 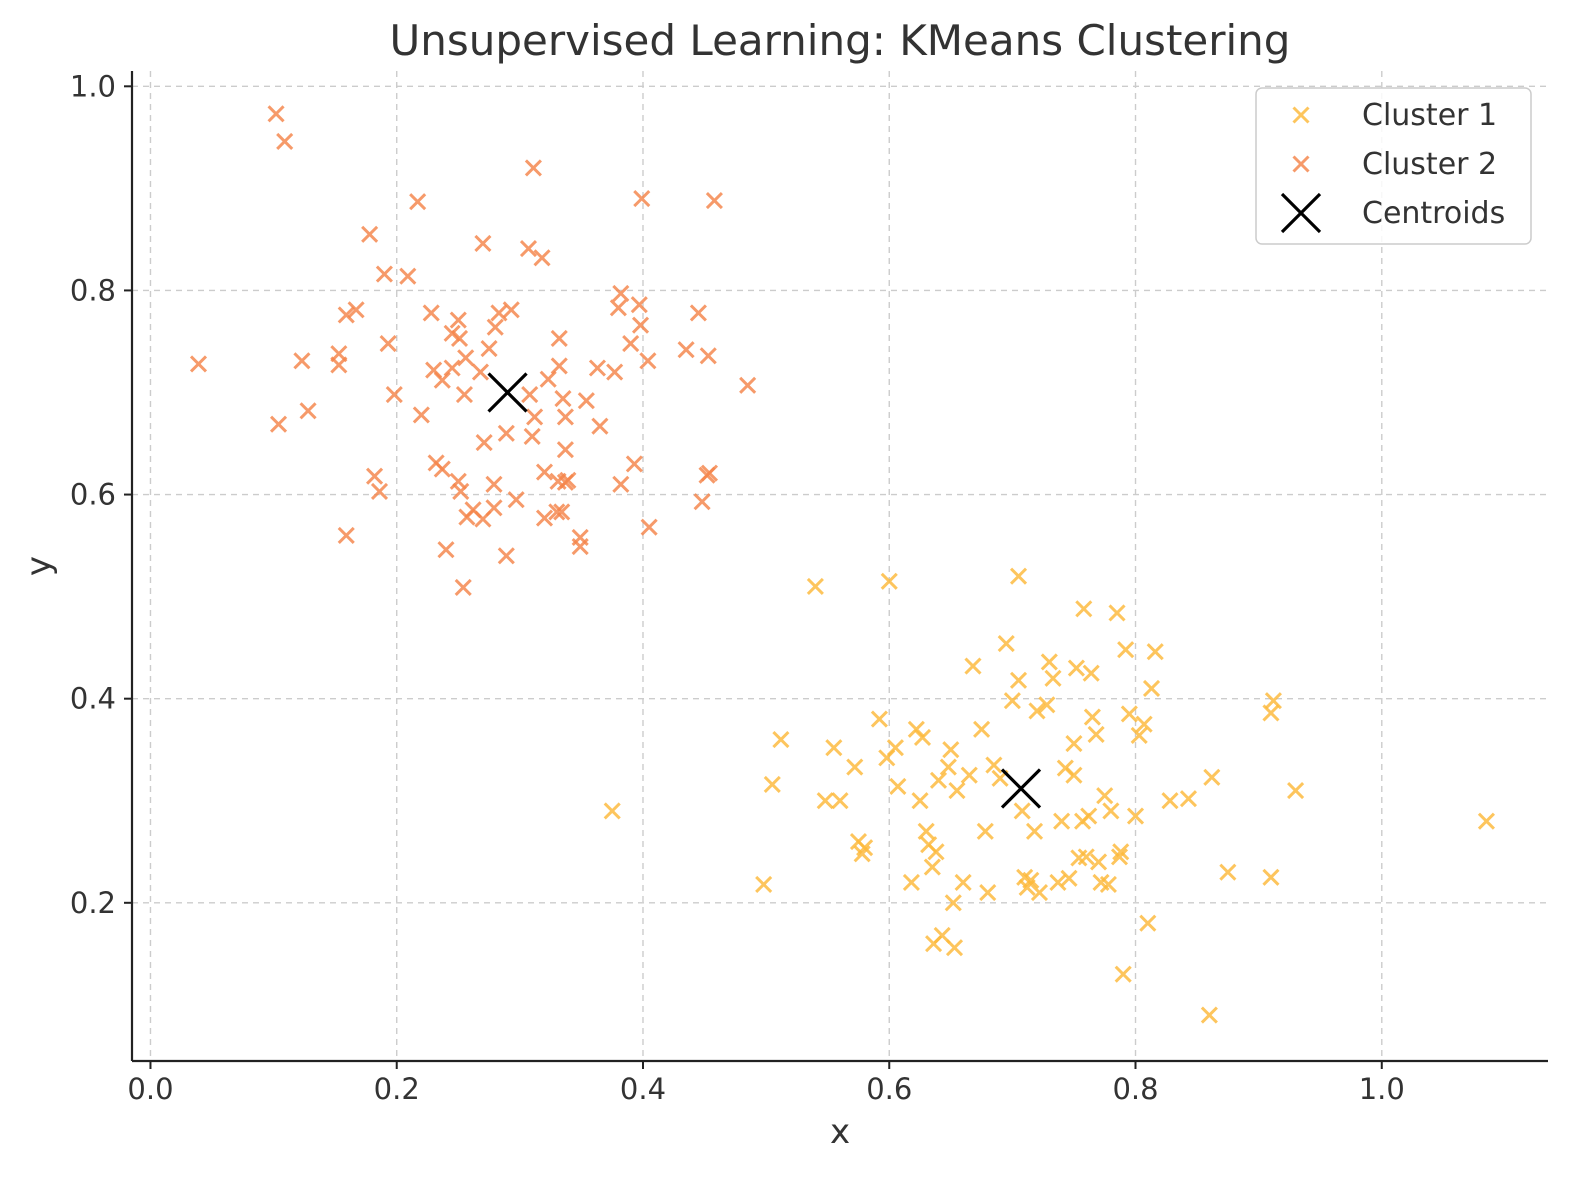 I want to click on x-tick-label: 0.2, so click(x=397, y=1089).